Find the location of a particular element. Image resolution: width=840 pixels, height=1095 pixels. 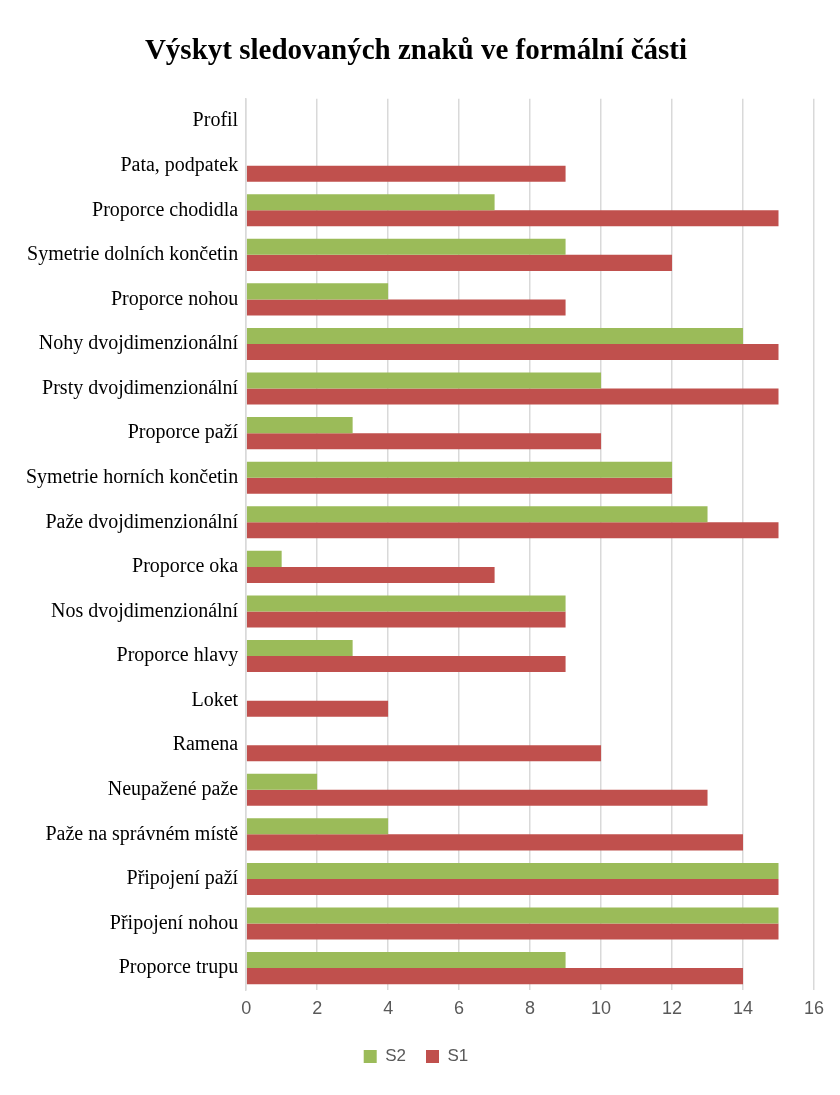

y-tick-label: Proporce paží is located at coordinates (183, 432).